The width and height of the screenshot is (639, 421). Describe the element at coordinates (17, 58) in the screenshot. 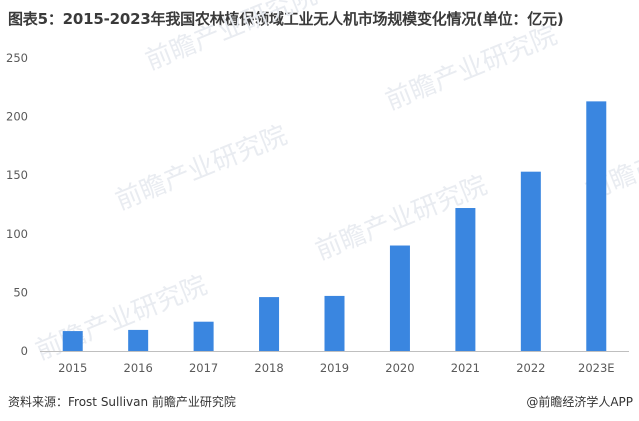

I see `y-tick-label: 250` at that location.